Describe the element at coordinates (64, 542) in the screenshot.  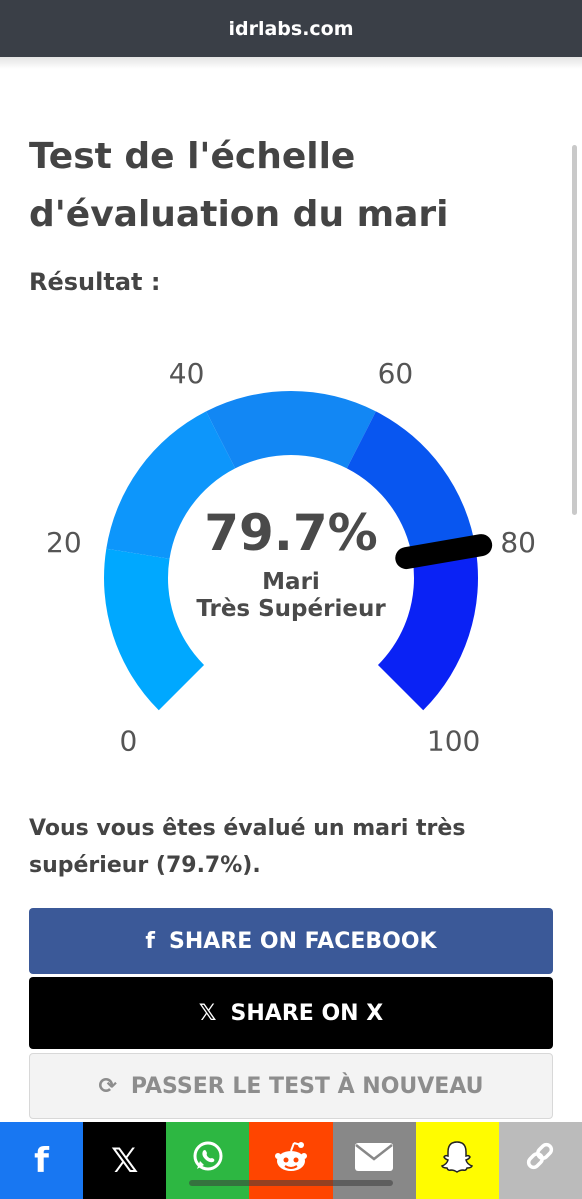
I see `gauge-tick-label: 20` at that location.